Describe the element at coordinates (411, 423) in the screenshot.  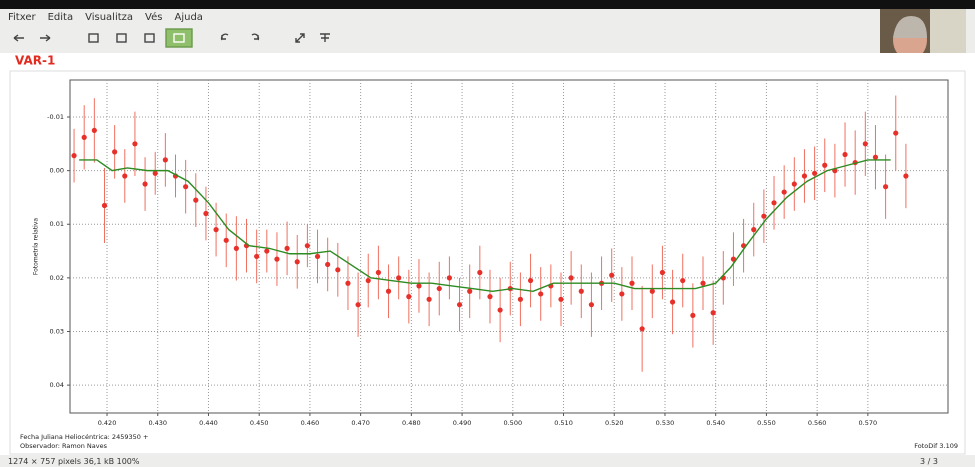
I see `x-tick-label: 0.480` at that location.